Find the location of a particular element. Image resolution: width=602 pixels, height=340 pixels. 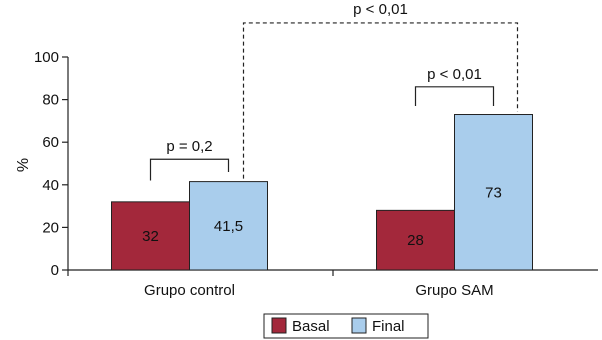

legend-label: Final is located at coordinates (388, 326).